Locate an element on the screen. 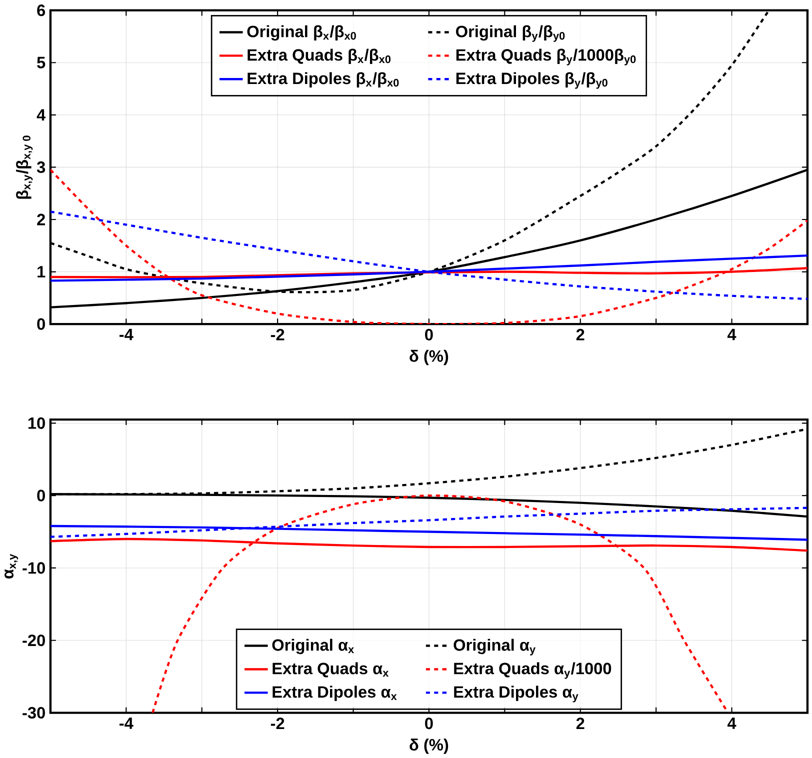 This screenshot has width=812, height=758. legend-label: Extra Quads β$_{x}$/β$_{x0}$ is located at coordinates (319, 56).